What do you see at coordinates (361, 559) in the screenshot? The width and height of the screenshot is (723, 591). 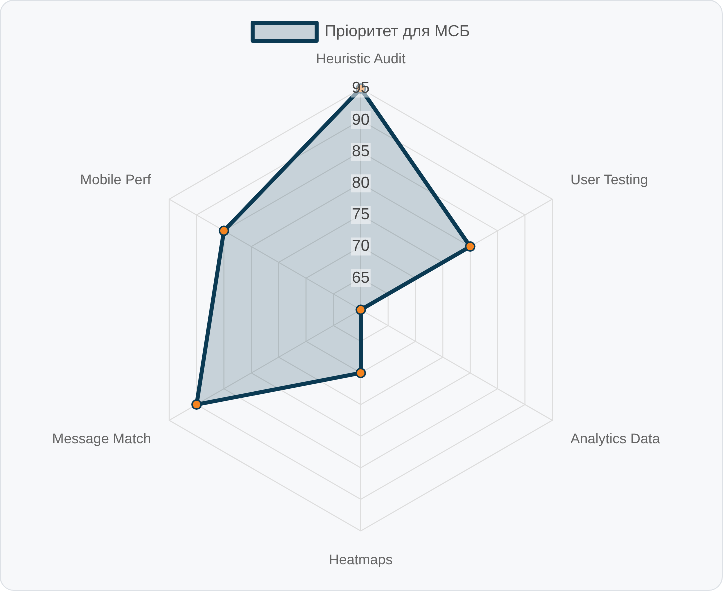 I see `spoke-label: Heatmaps` at bounding box center [361, 559].